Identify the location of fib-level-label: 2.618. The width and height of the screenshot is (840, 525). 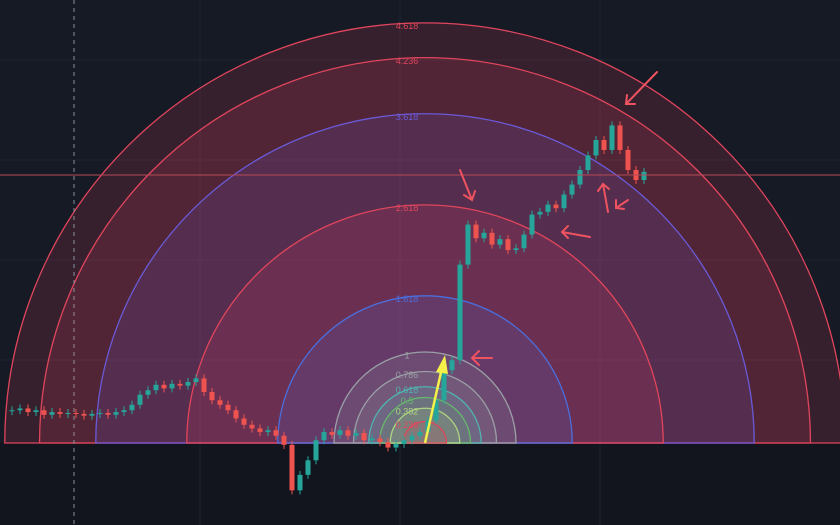
(407, 208).